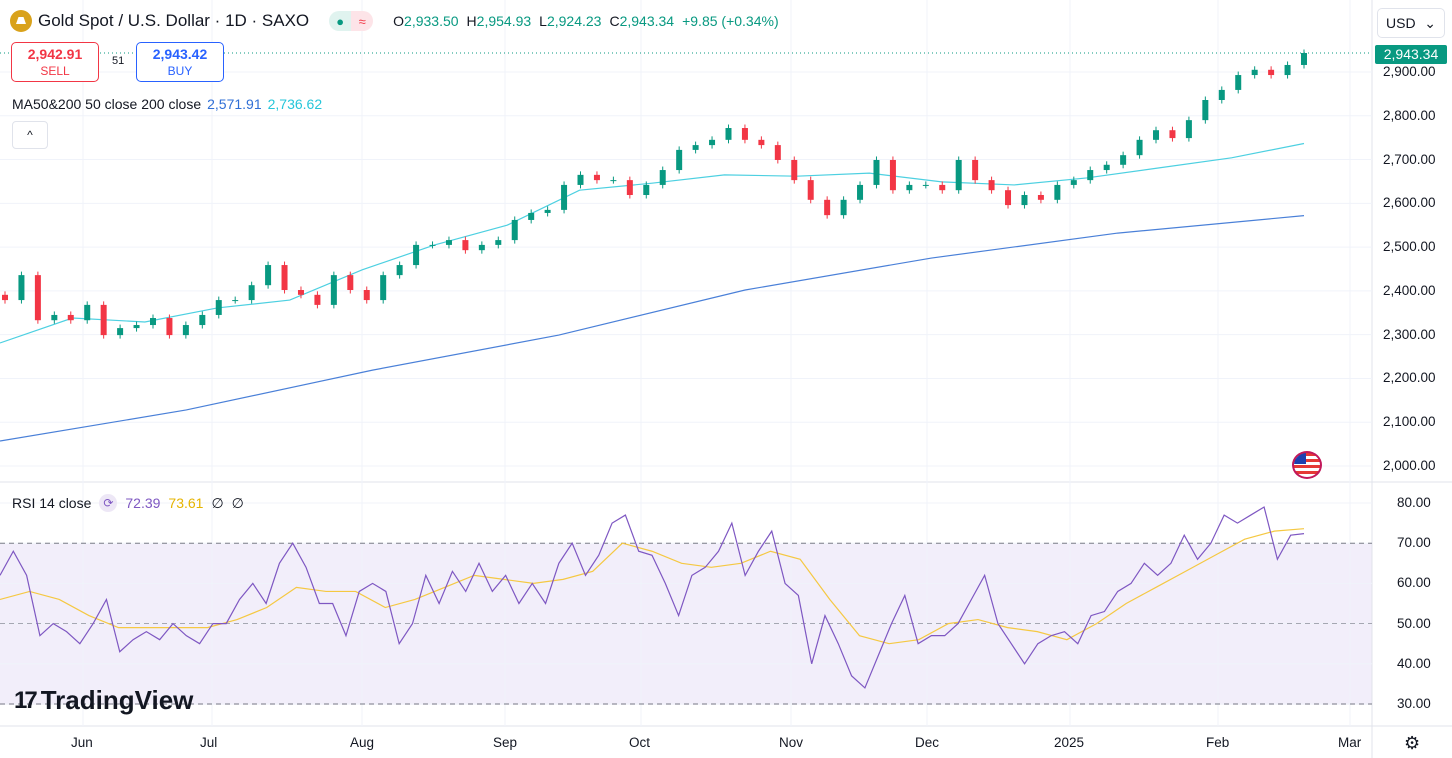  I want to click on chevron-down-icon: ⌄, so click(1430, 22).